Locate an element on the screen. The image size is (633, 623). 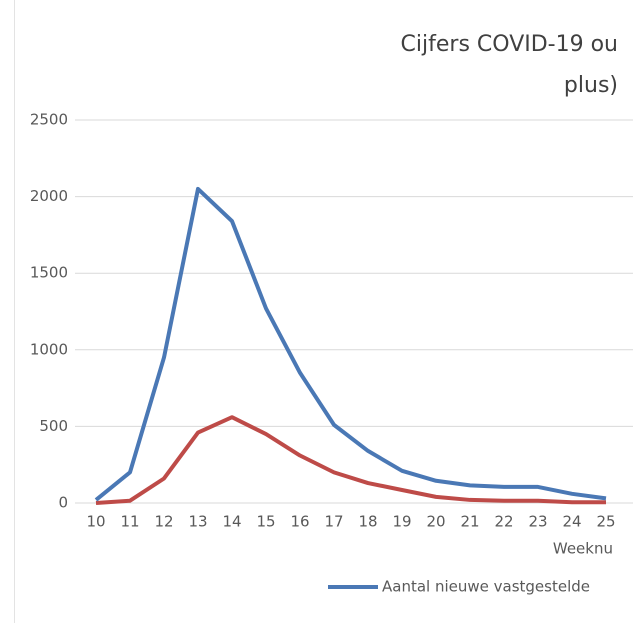
y-tick-label: 1500 is located at coordinates (49, 273).